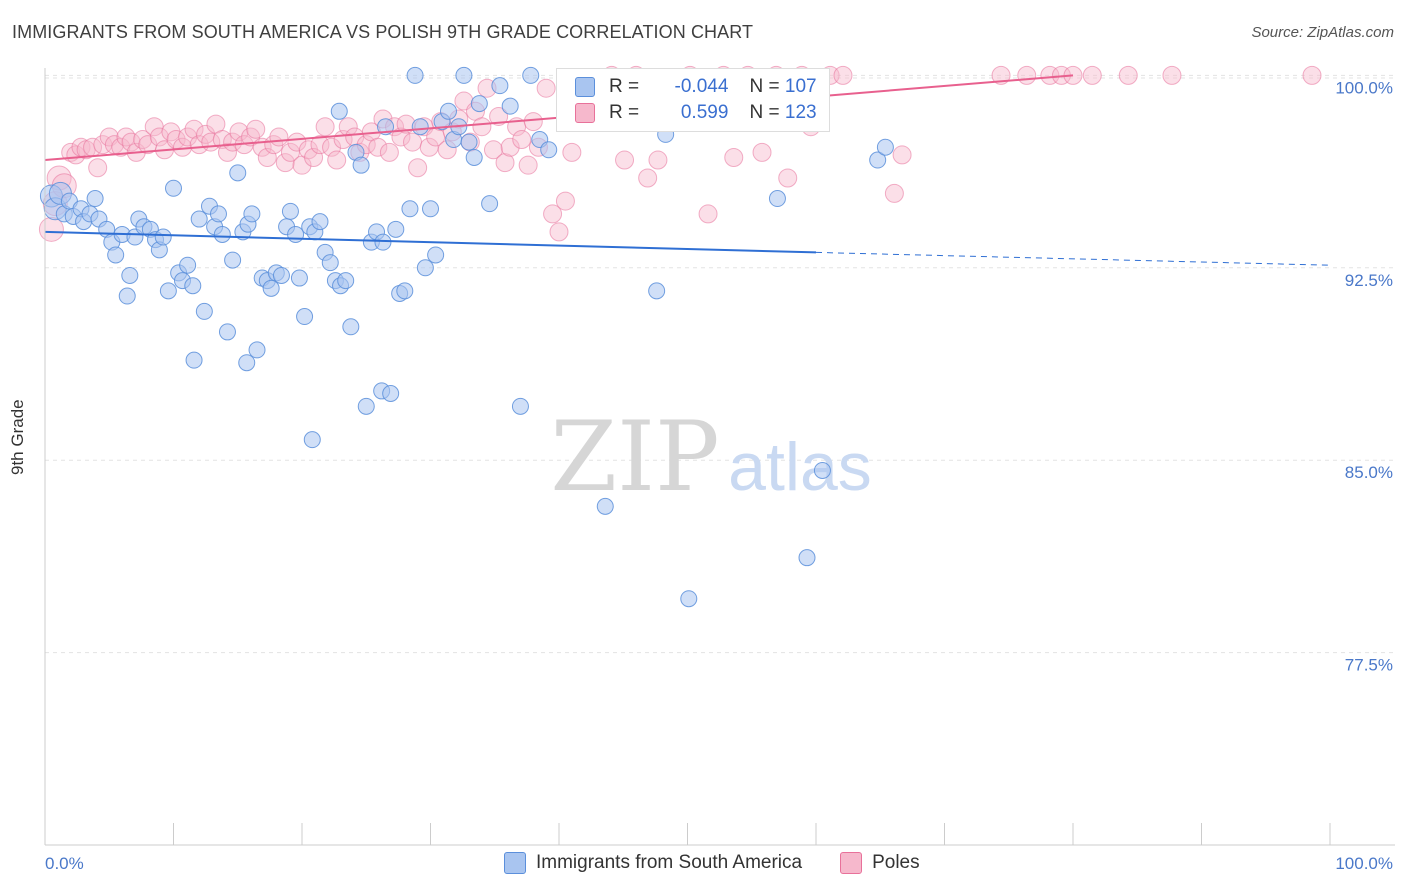 This screenshot has height=892, width=1406. I want to click on stats-legend: R = -0.044 N = 107 R = 0.599 N = 123, so click(693, 100).